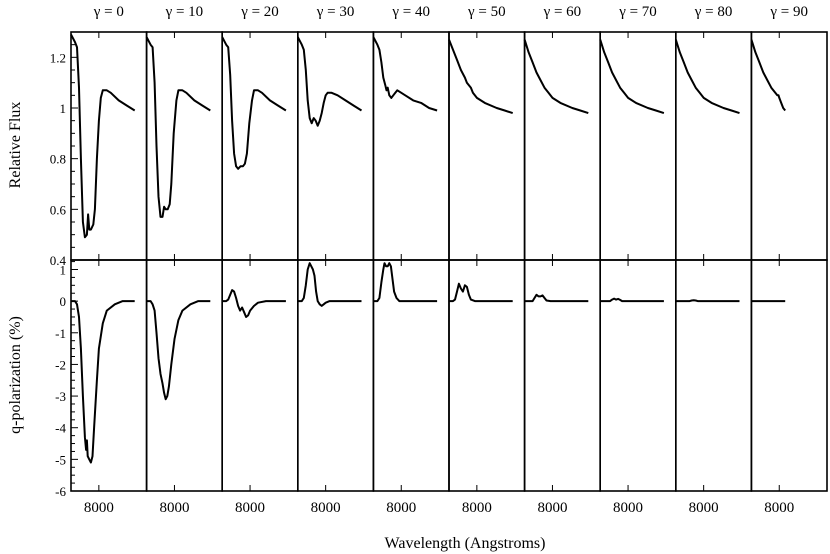 The height and width of the screenshot is (554, 830). What do you see at coordinates (335, 12) in the screenshot?
I see `panel-title: γ = 30` at bounding box center [335, 12].